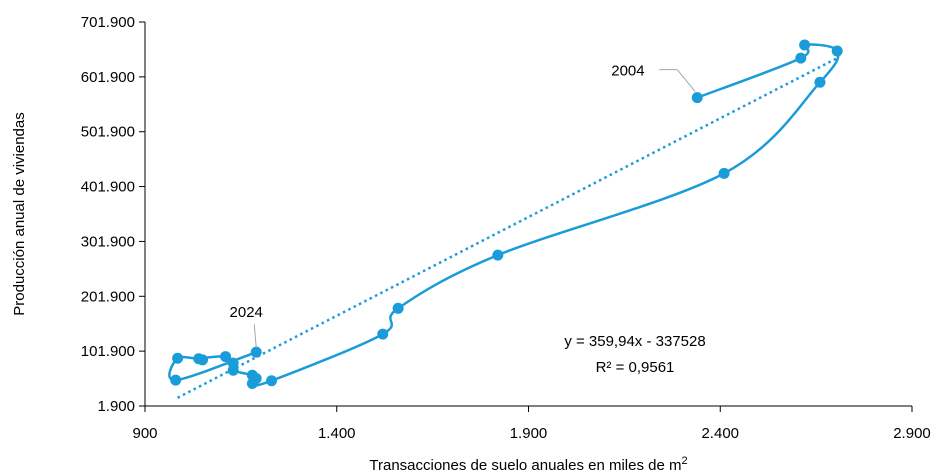  I want to click on annotation-2004: 2004, so click(627, 71).